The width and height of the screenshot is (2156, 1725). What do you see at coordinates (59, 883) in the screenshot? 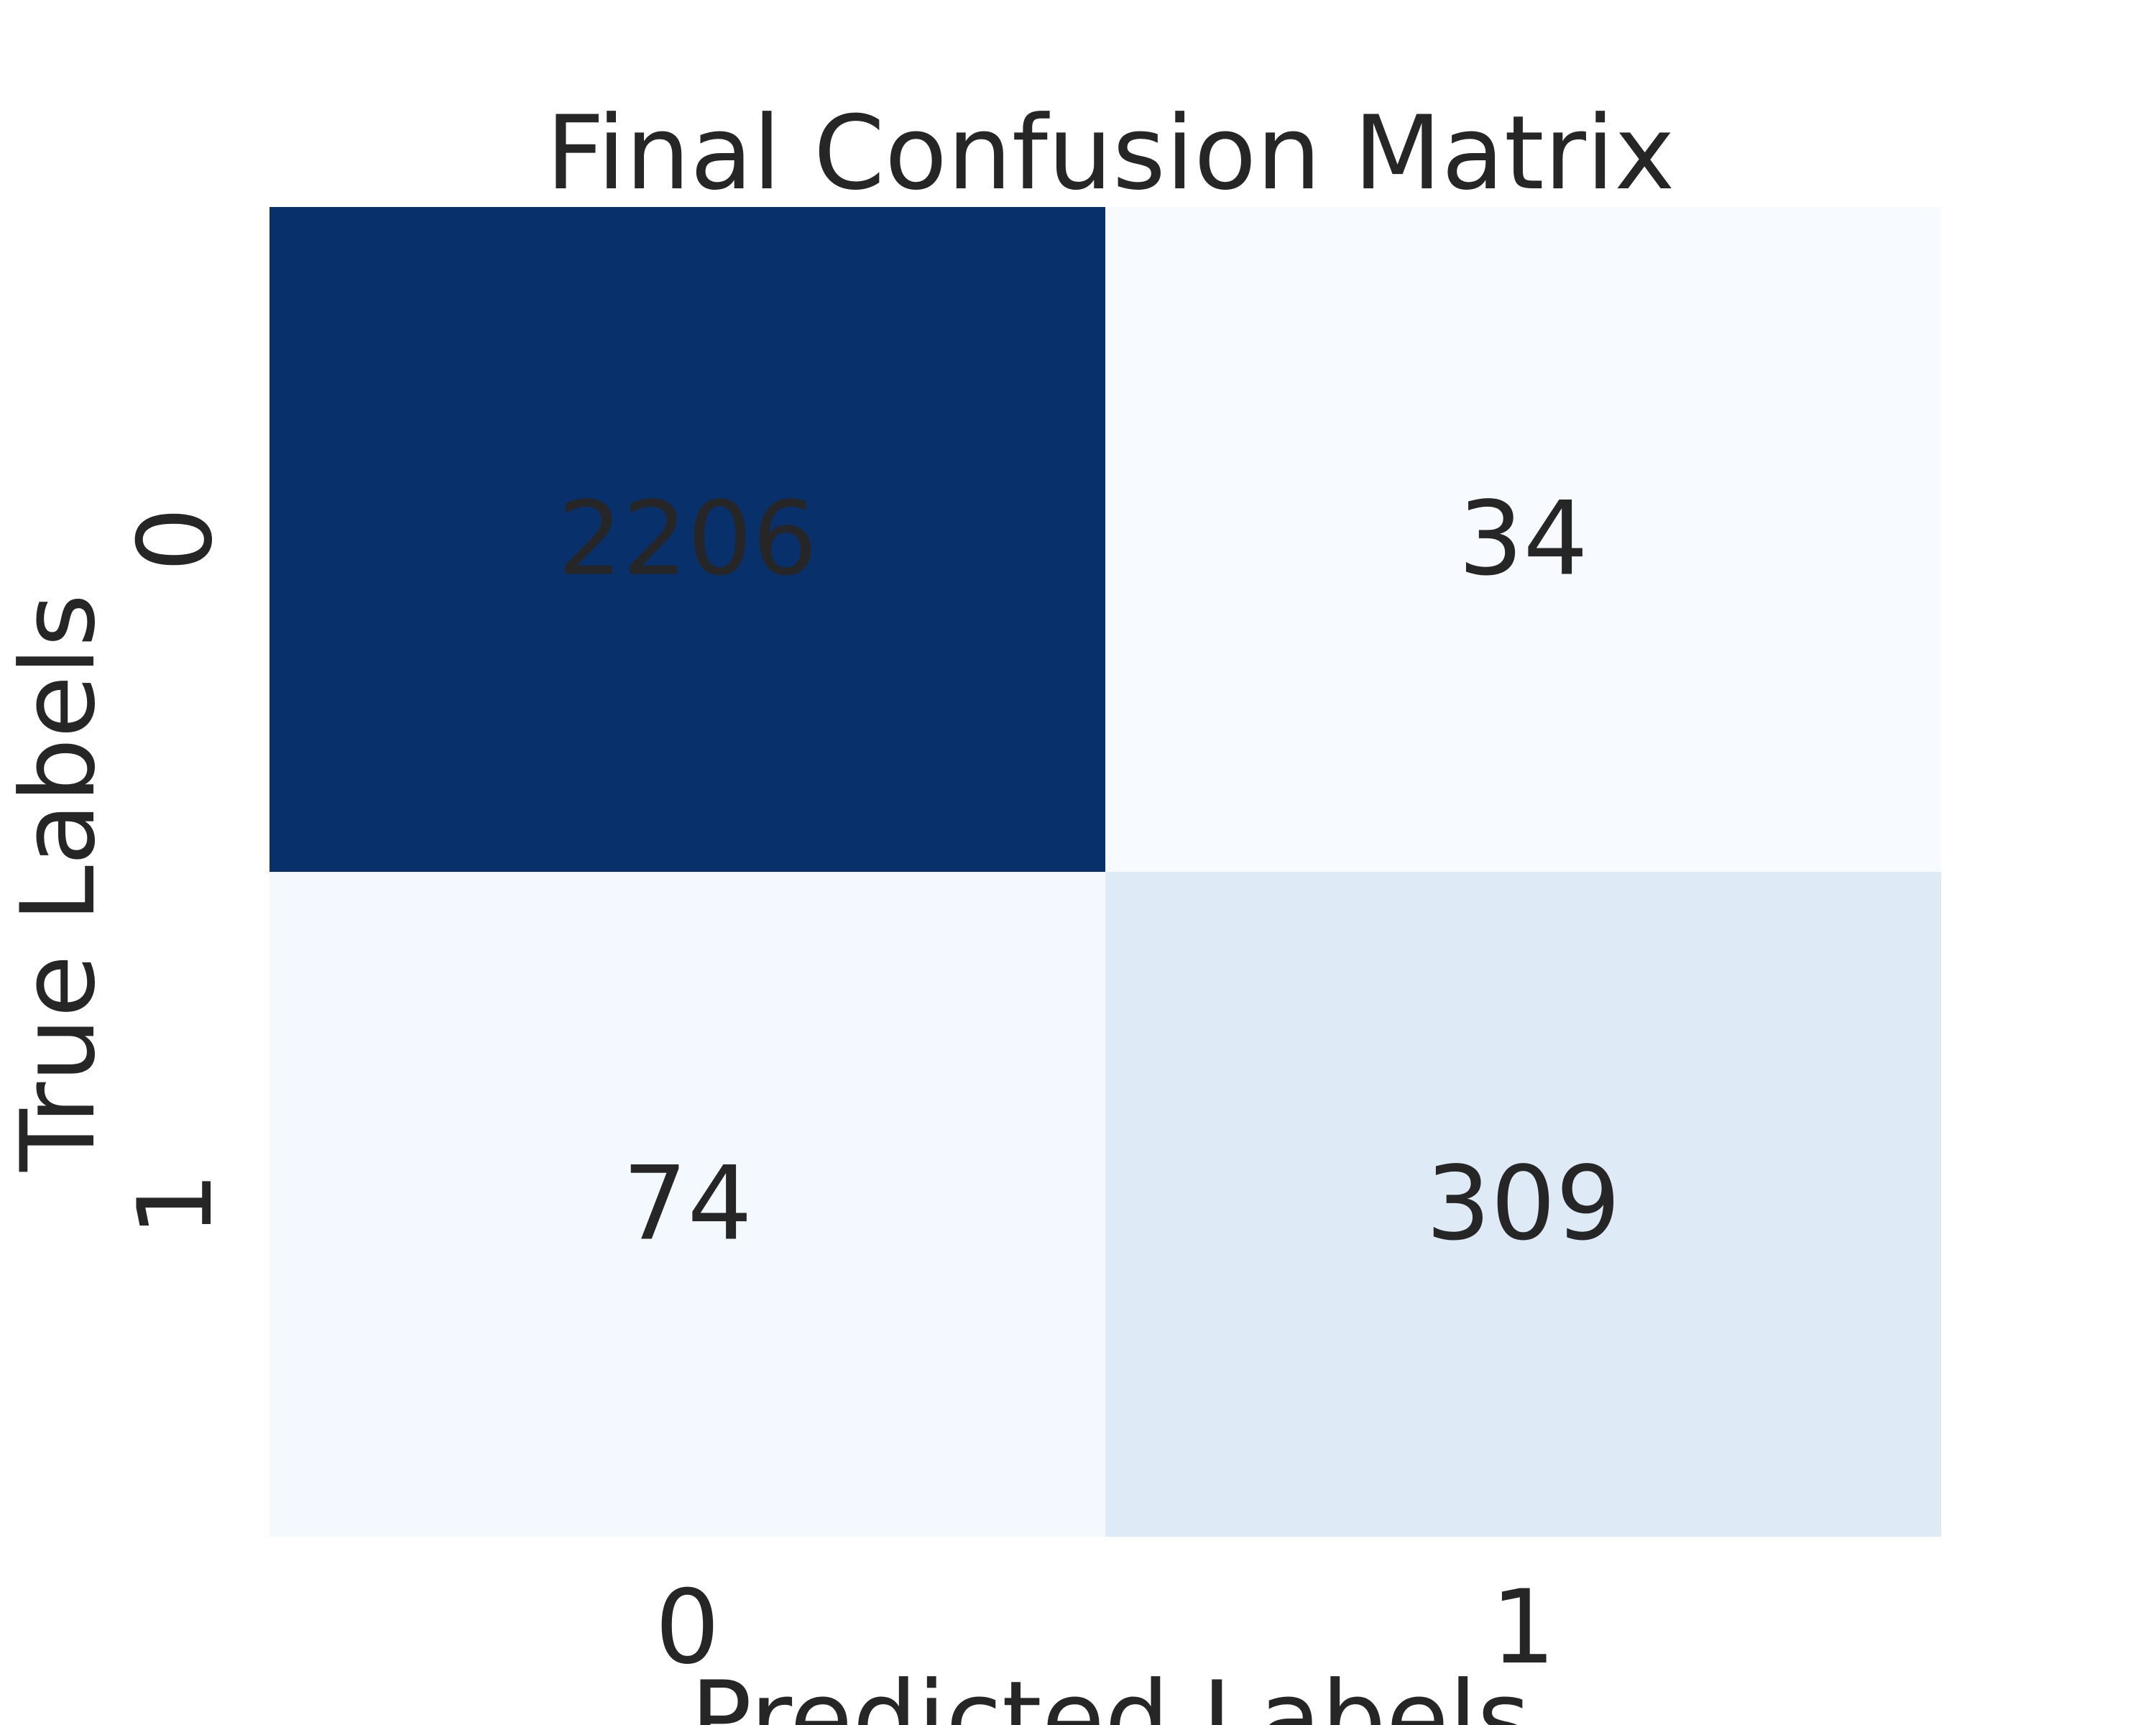
I see `y-axis-label: True Labels` at bounding box center [59, 883].